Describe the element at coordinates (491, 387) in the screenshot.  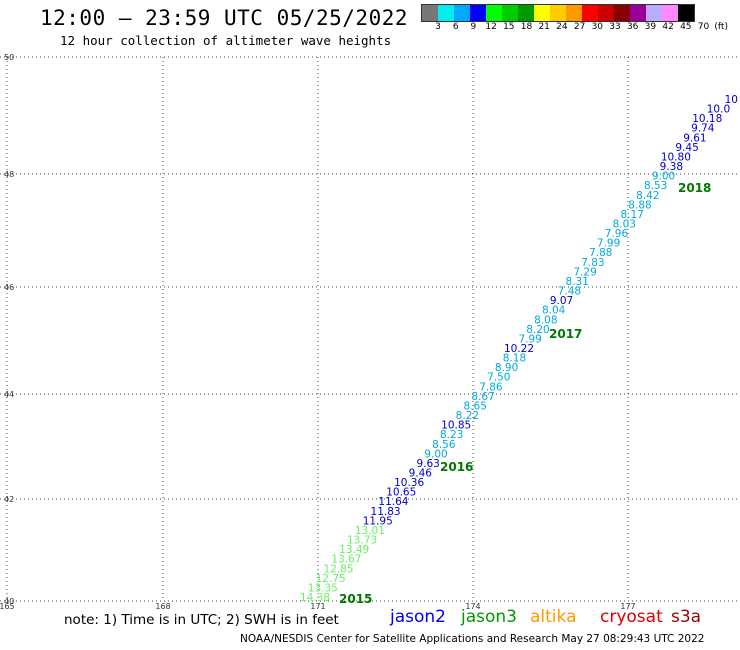
I see `wave-height-label: 7.86` at that location.